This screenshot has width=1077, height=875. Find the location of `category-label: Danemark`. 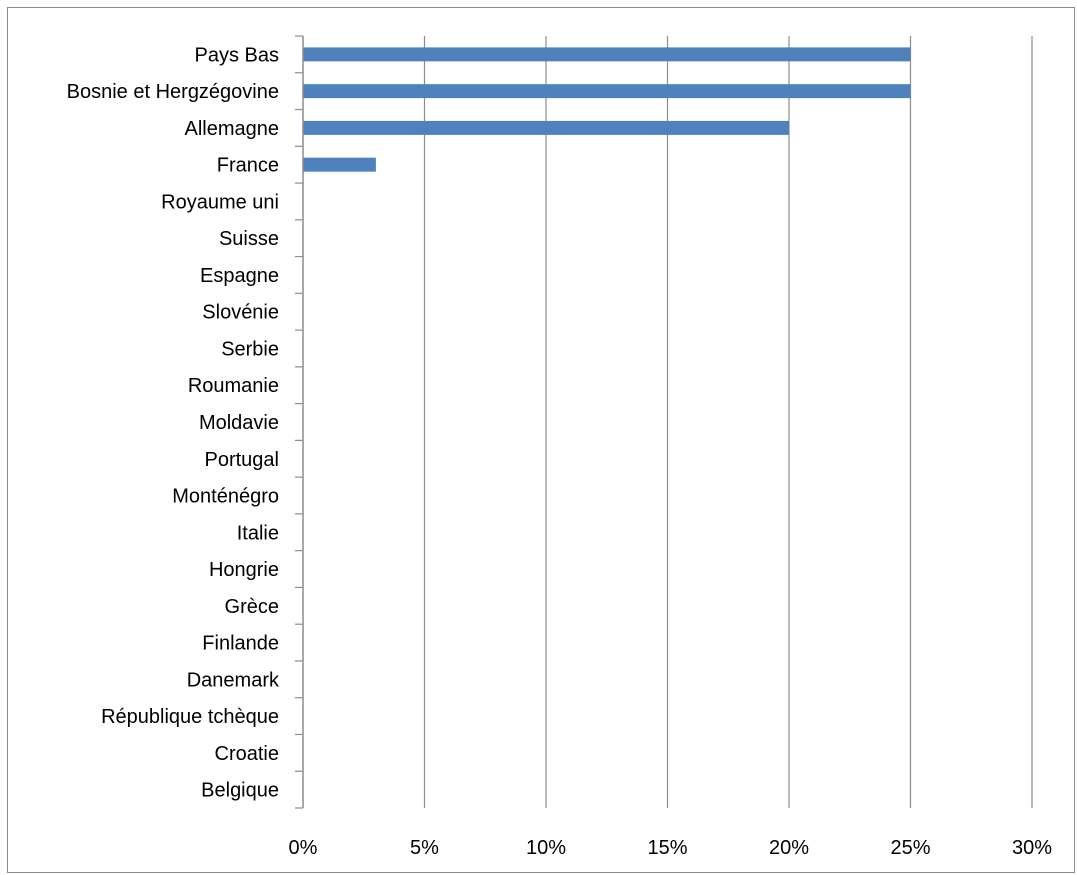

category-label: Danemark is located at coordinates (233, 680).